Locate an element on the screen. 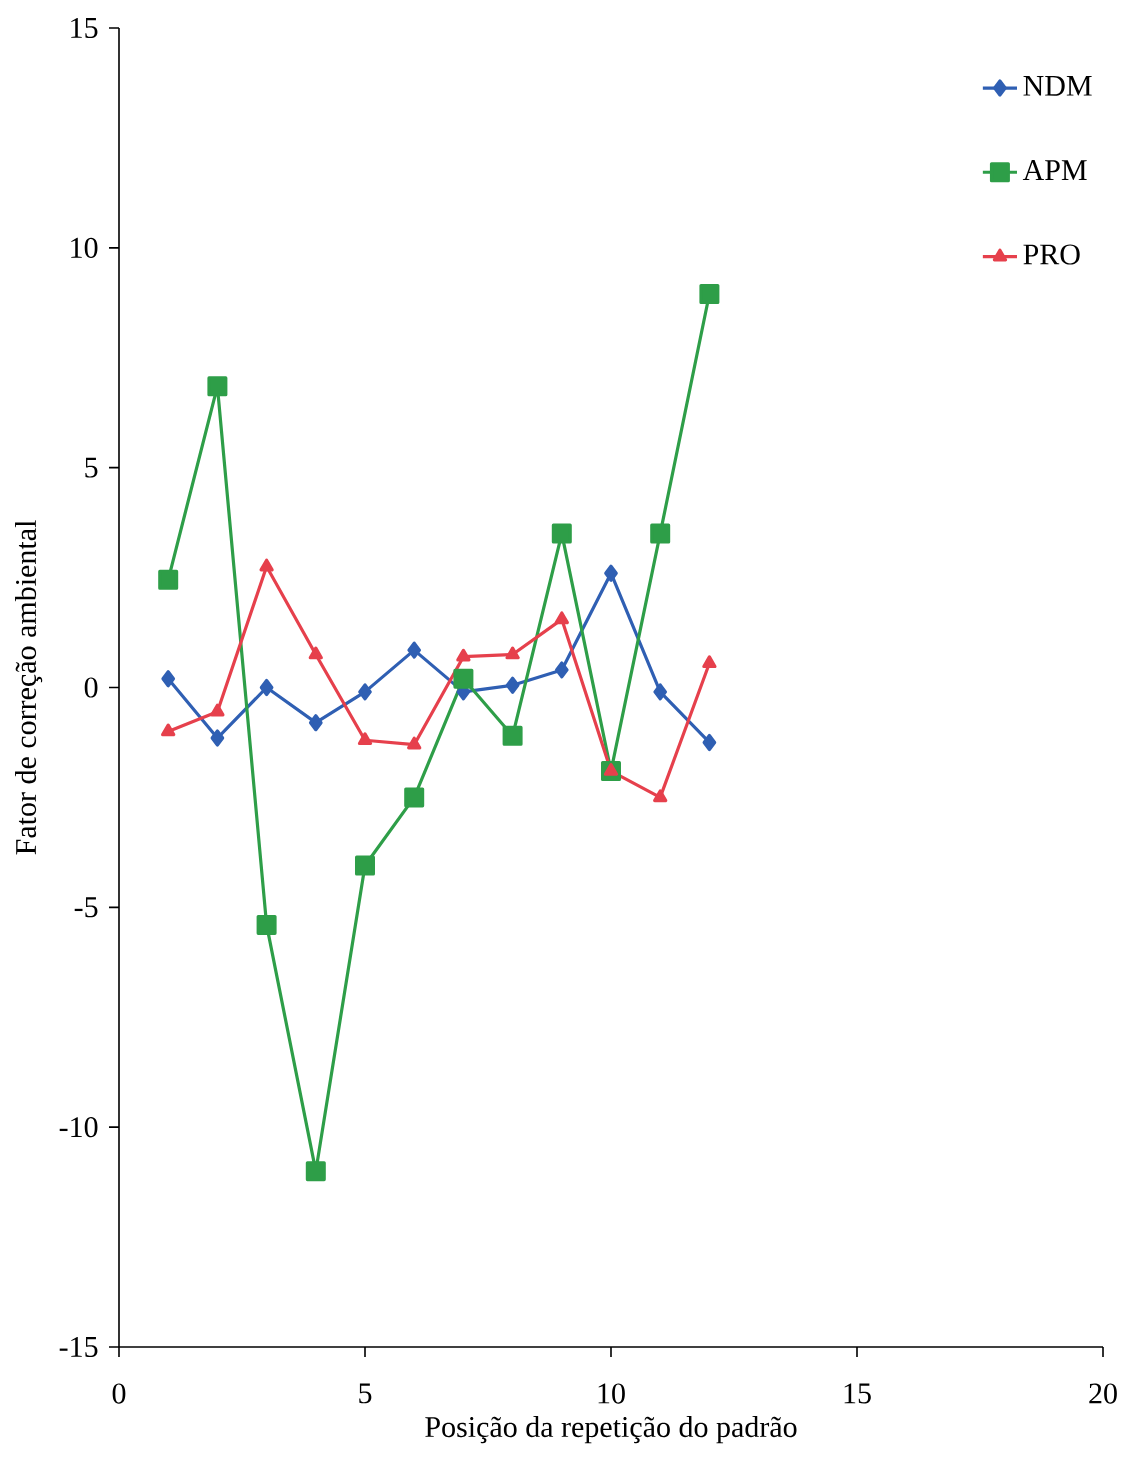 The height and width of the screenshot is (1472, 1128). legend-label: APM is located at coordinates (1054, 170).